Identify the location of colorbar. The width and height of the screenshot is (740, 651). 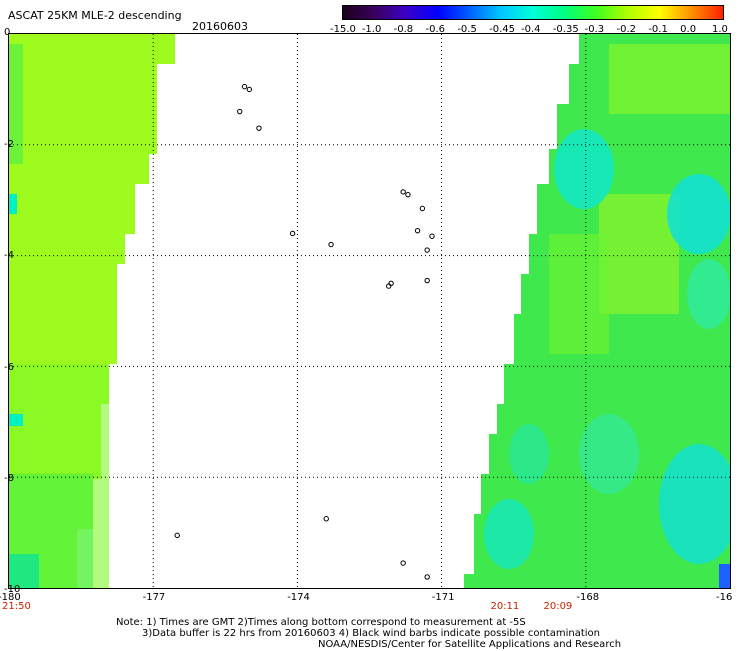
(533, 12).